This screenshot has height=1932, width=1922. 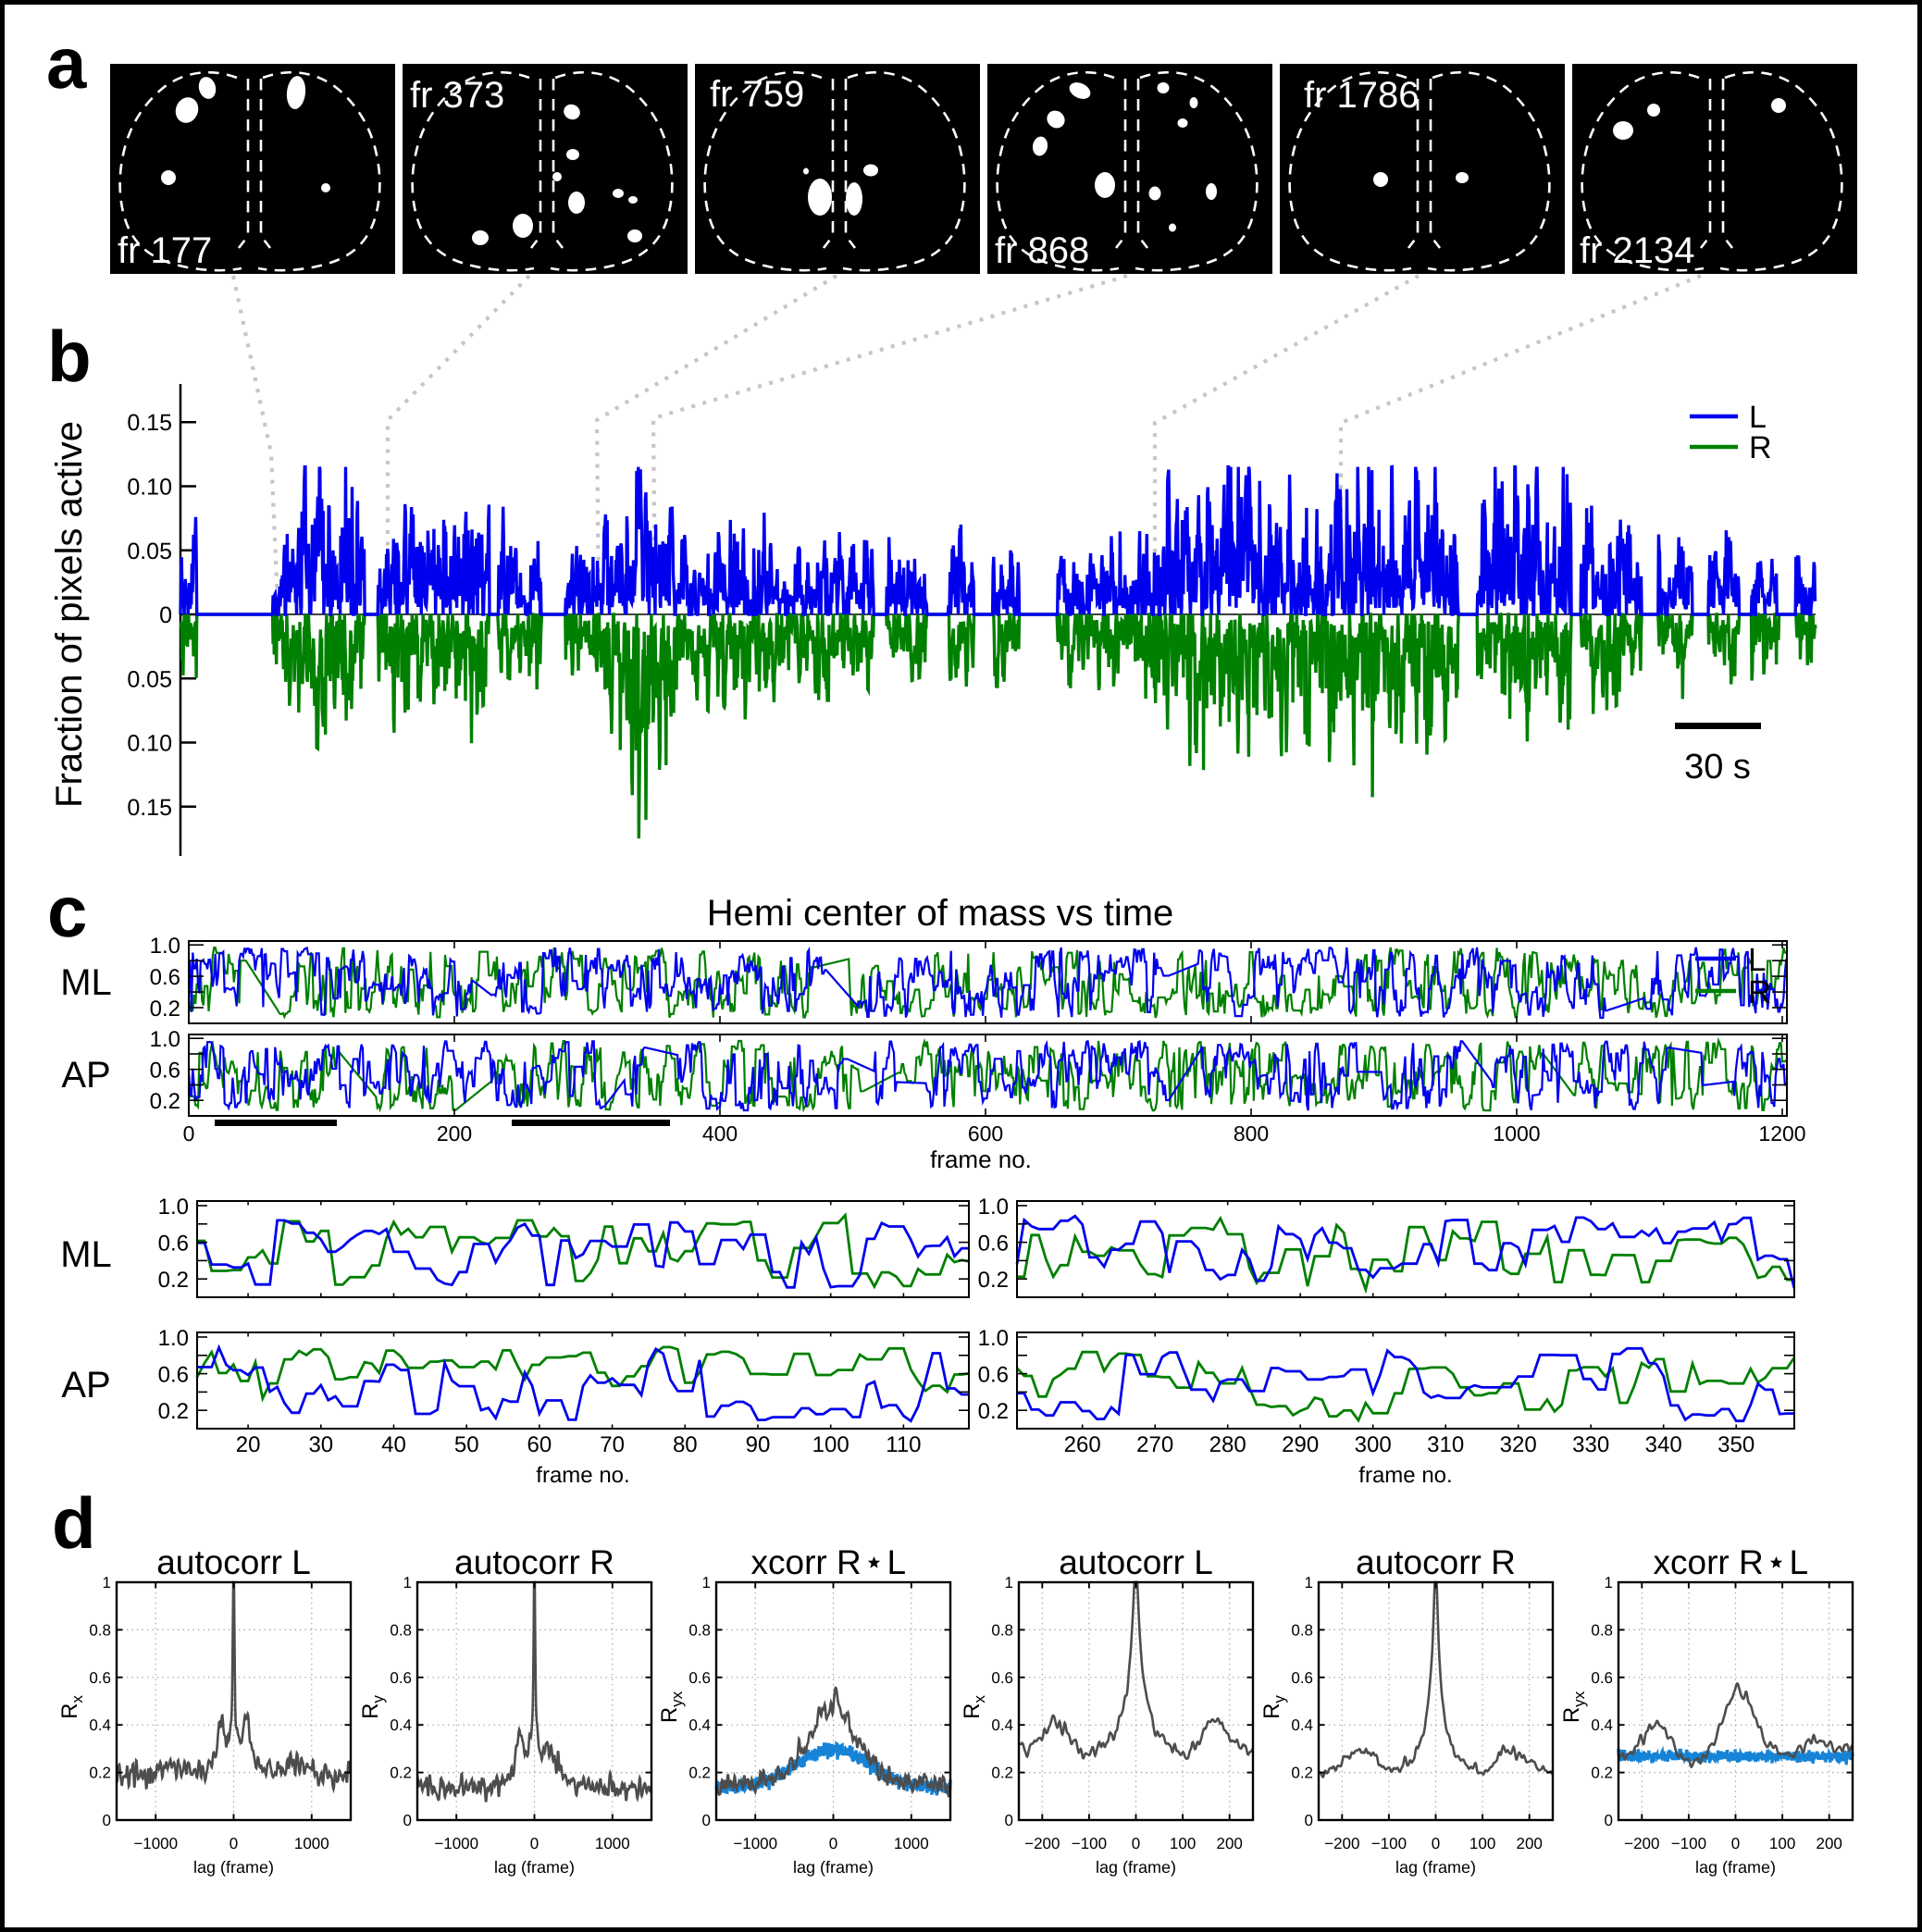 I want to click on svg-text: 40, so click(x=393, y=1444).